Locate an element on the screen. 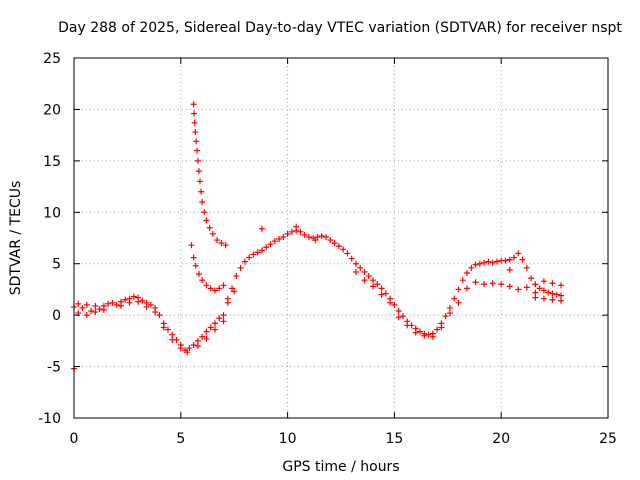 Image resolution: width=640 pixels, height=480 pixels. y-tick-label: 10 is located at coordinates (52, 213).